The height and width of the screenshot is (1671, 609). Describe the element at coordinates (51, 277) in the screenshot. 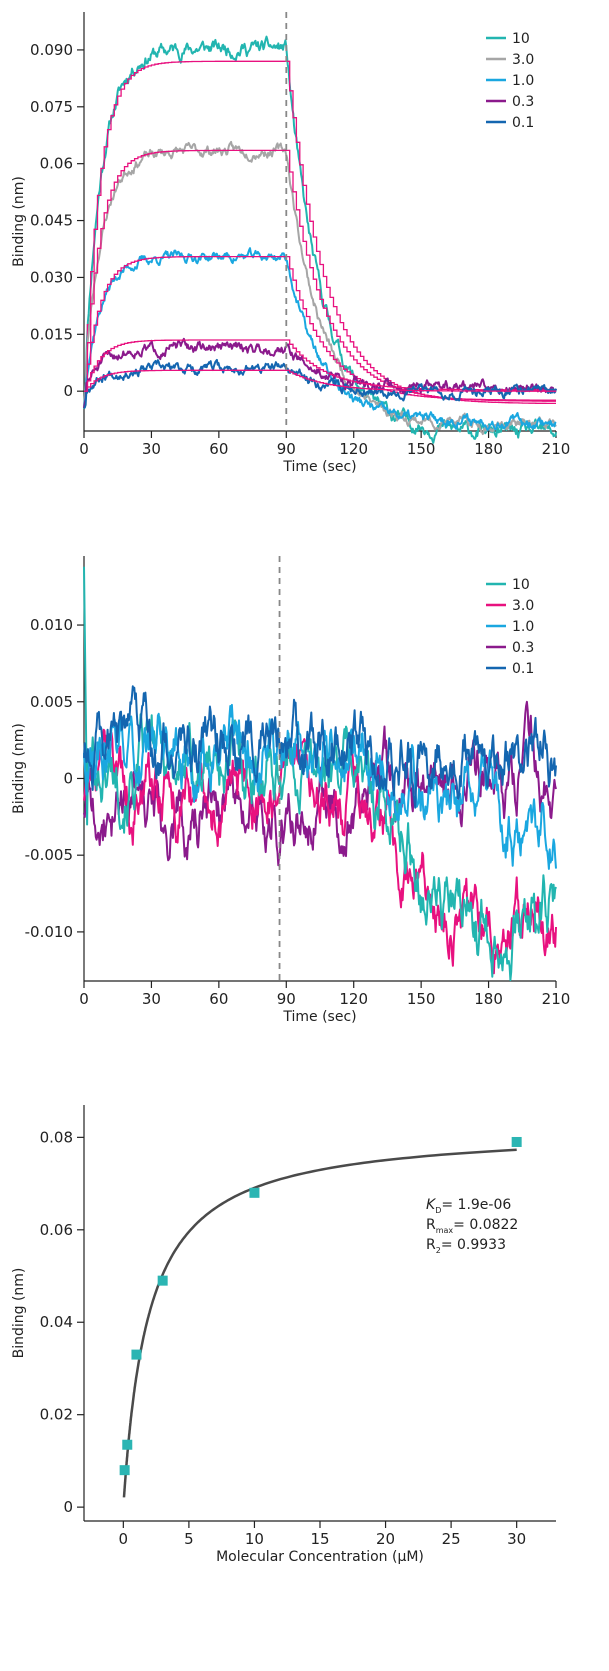

I see `y-tick-label: 0.030` at that location.